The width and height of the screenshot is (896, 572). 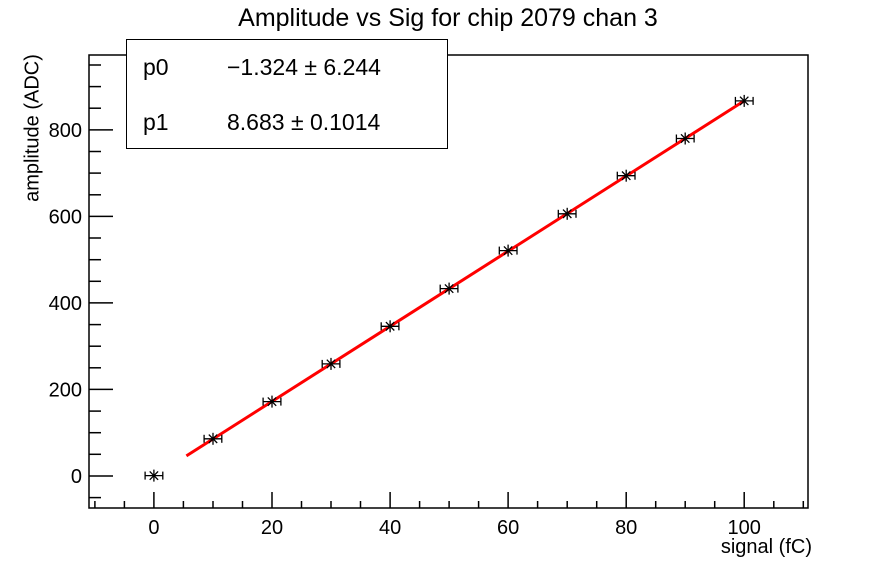 I want to click on y-axis-title: amplitude (ADC), so click(x=32, y=128).